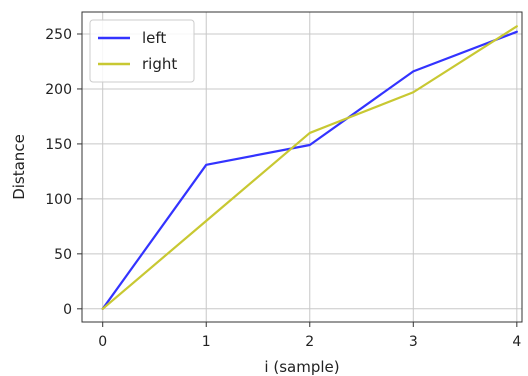 The image size is (528, 376). I want to click on x-axis-ticks: 0 1 2 3 4, so click(309, 336).